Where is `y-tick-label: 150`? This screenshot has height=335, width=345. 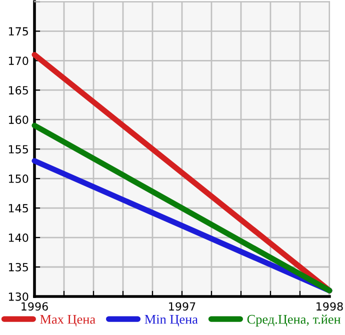
y-tick-label: 150 is located at coordinates (18, 178).